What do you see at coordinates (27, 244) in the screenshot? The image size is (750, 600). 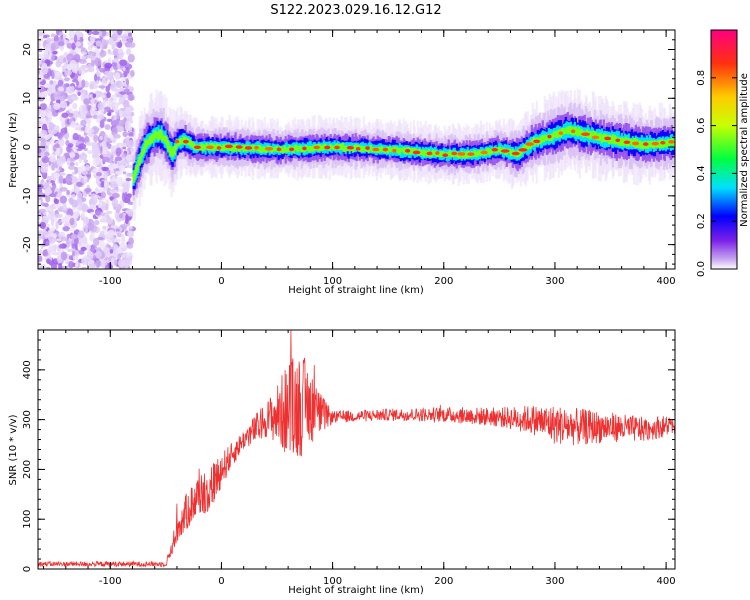 I see `y-tick-label: -20` at bounding box center [27, 244].